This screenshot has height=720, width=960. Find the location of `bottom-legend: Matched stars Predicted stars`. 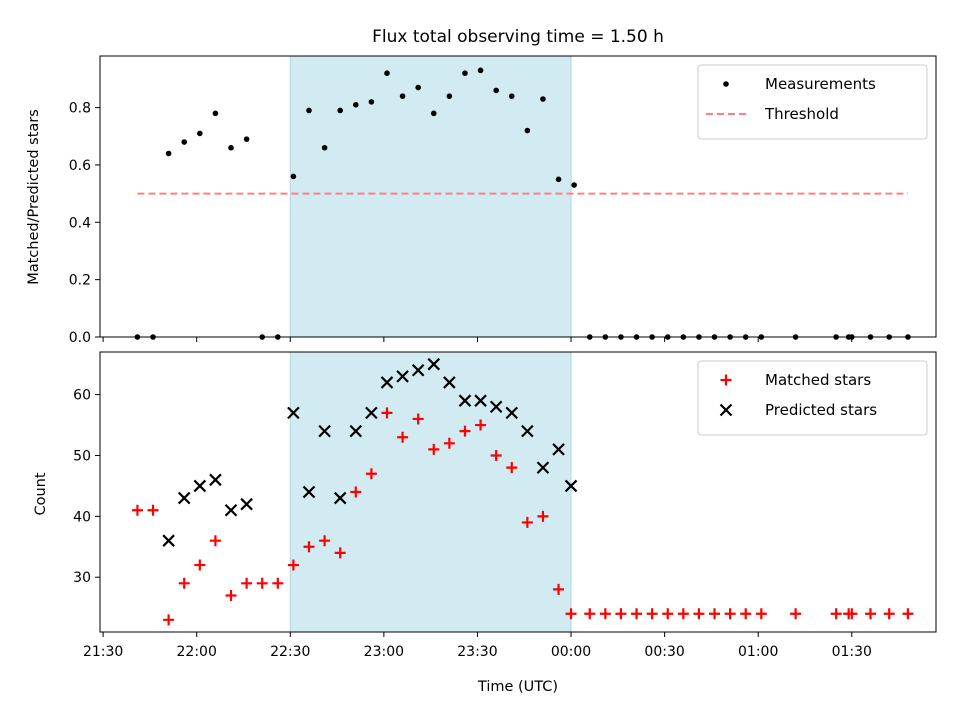

bottom-legend: Matched stars Predicted stars is located at coordinates (812, 398).